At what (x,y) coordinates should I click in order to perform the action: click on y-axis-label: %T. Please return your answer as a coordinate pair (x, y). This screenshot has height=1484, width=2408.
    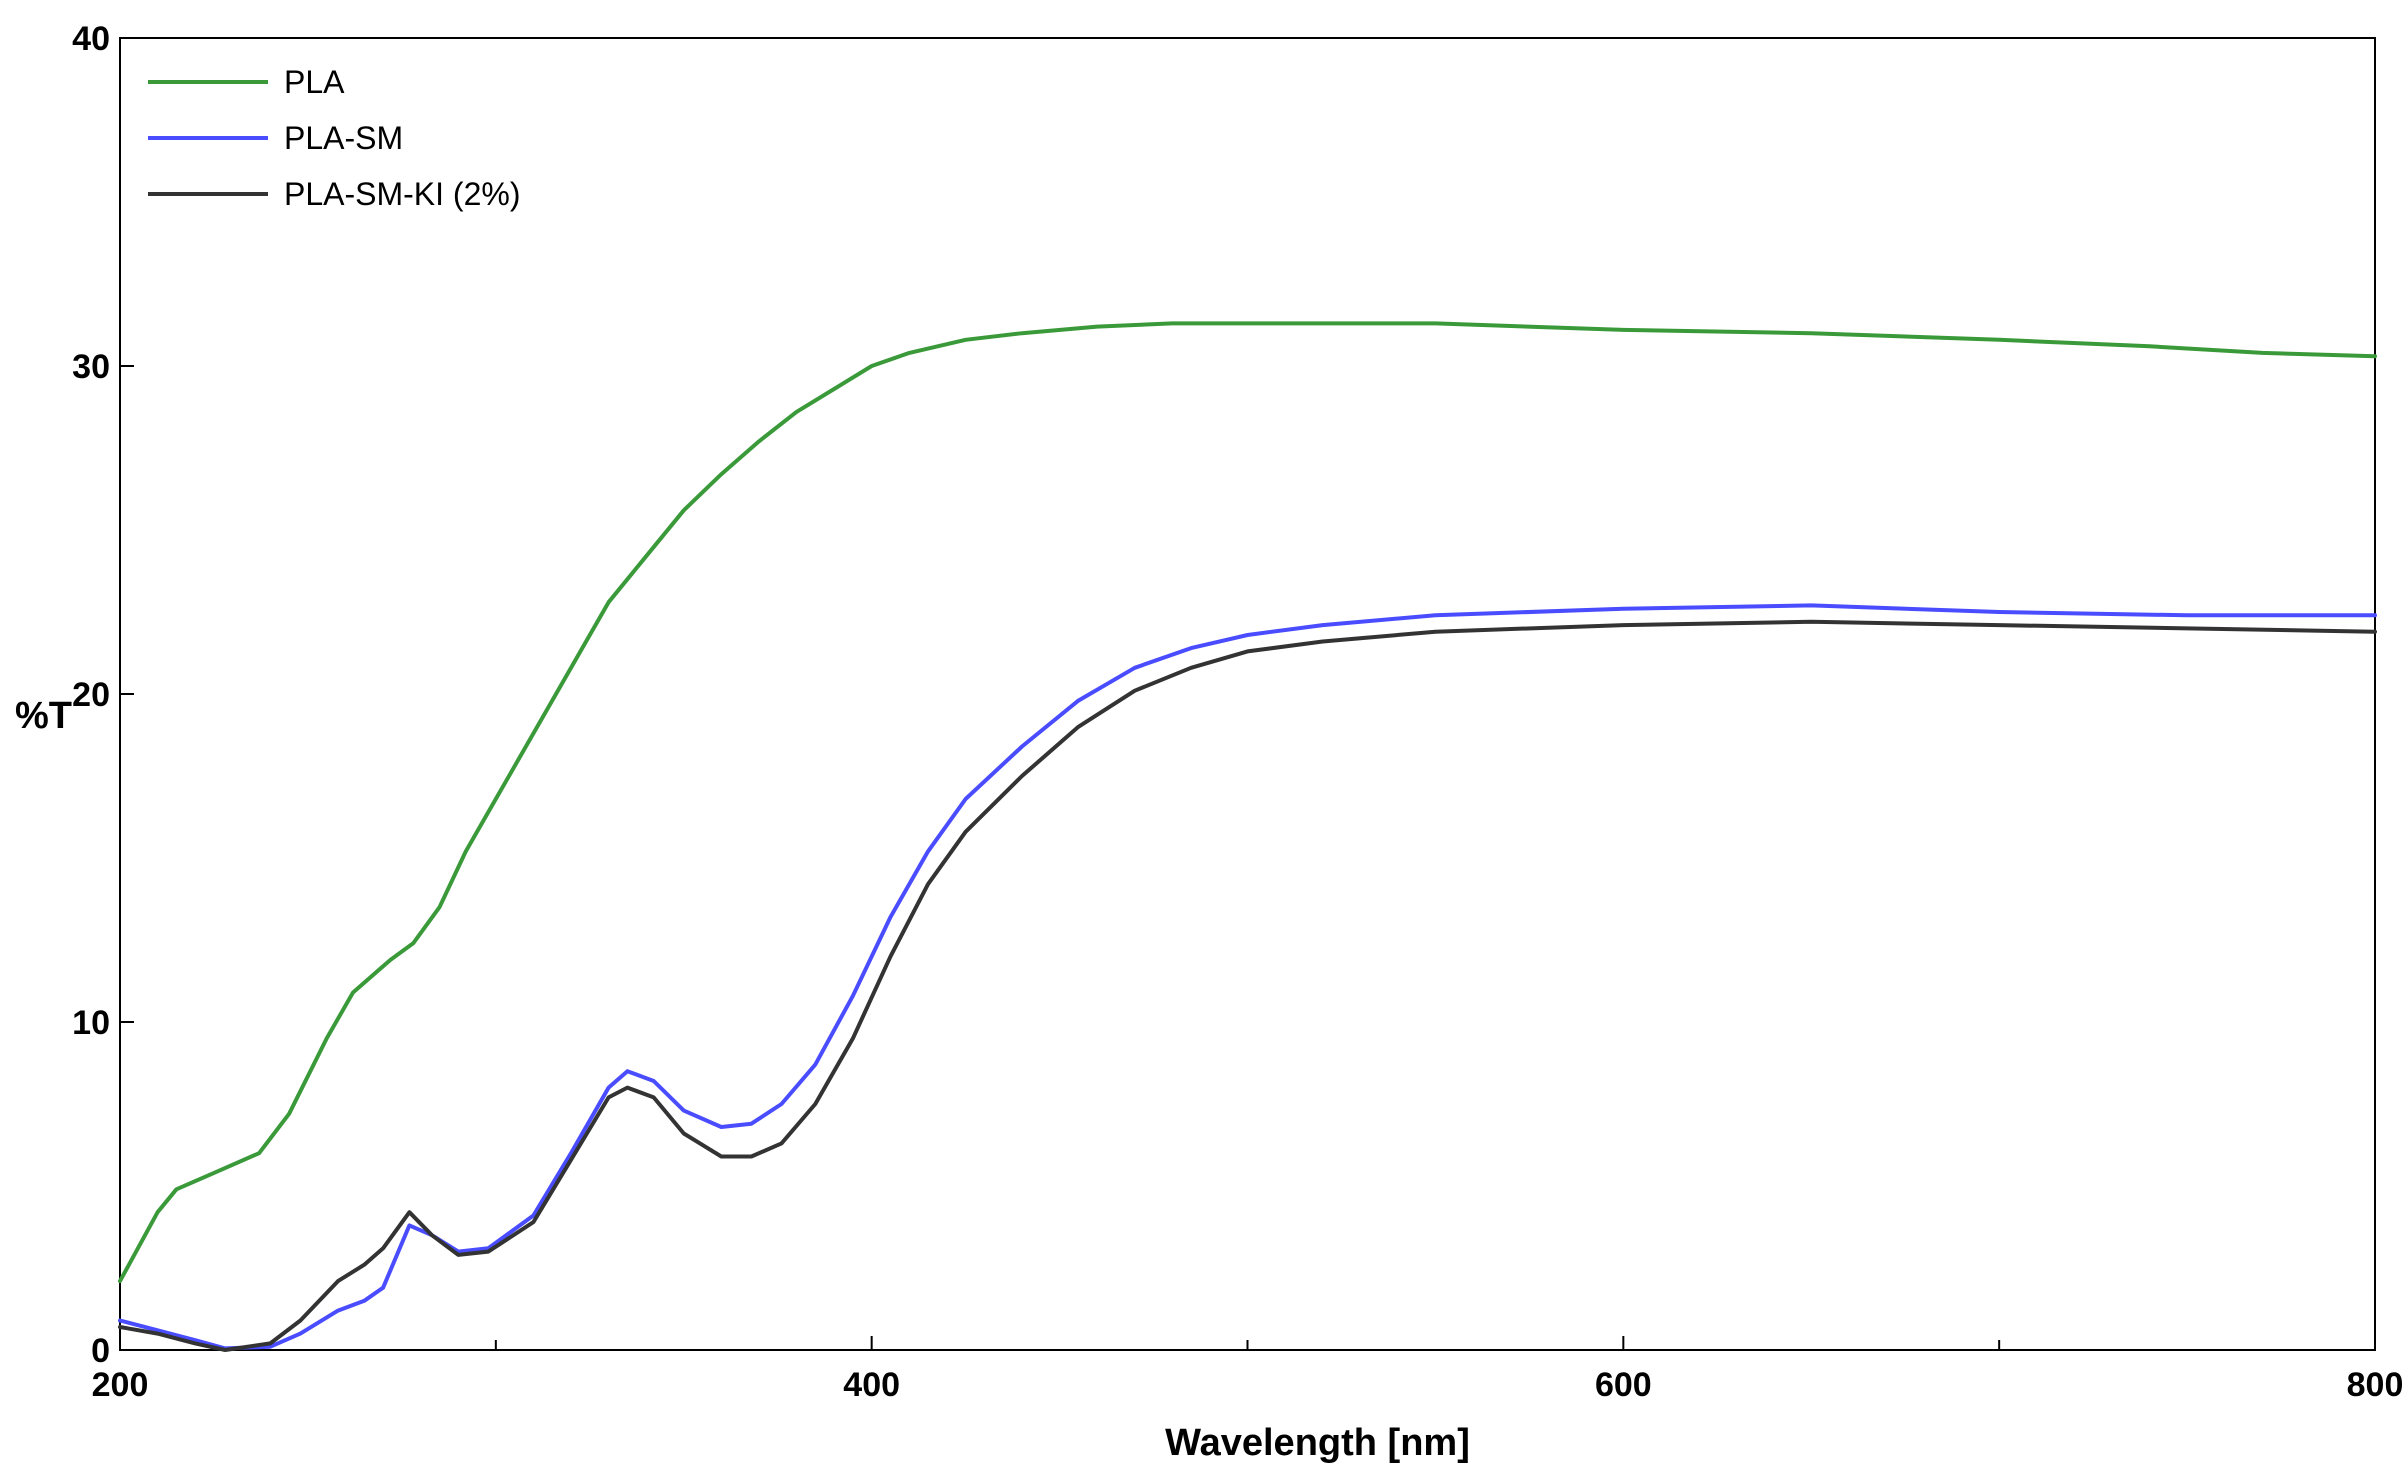
    Looking at the image, I should click on (43, 716).